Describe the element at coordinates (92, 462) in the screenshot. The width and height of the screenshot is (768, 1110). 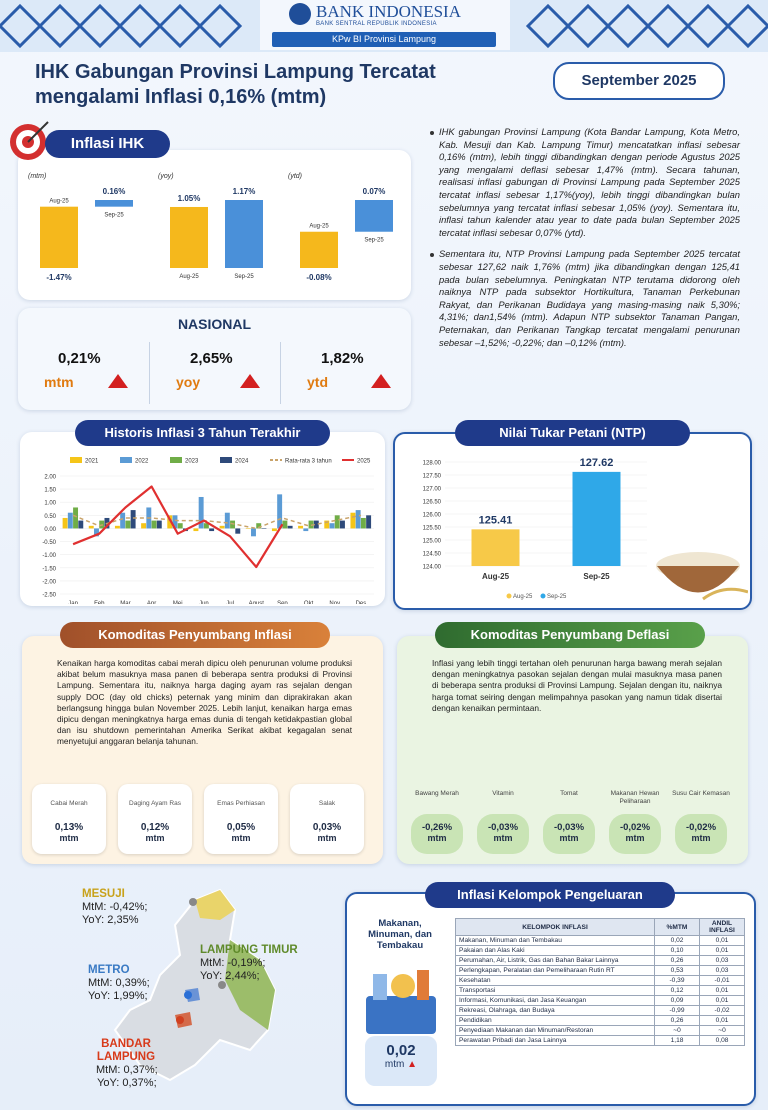
I see `legend-label: 2021` at that location.